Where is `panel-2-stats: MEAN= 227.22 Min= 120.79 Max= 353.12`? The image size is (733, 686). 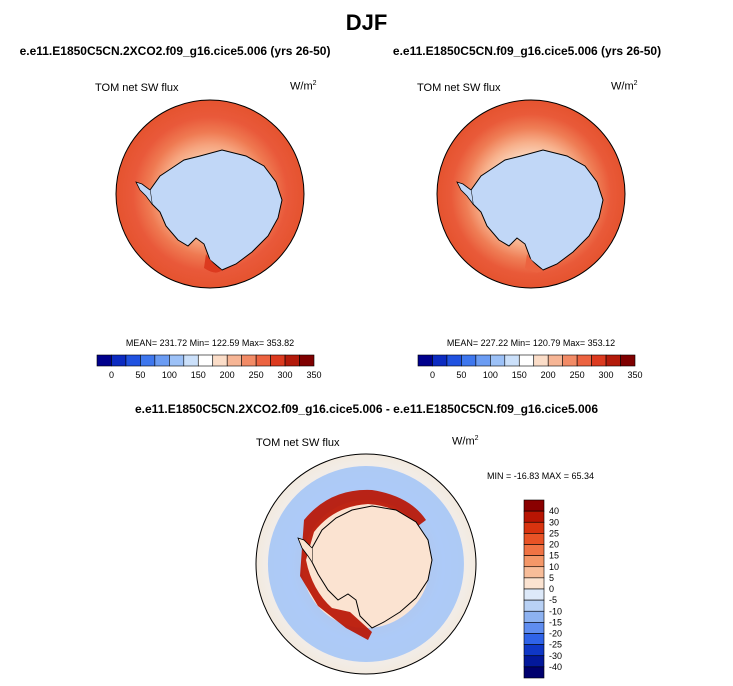
panel-2-stats: MEAN= 227.22 Min= 120.79 Max= 353.12 is located at coordinates (531, 343).